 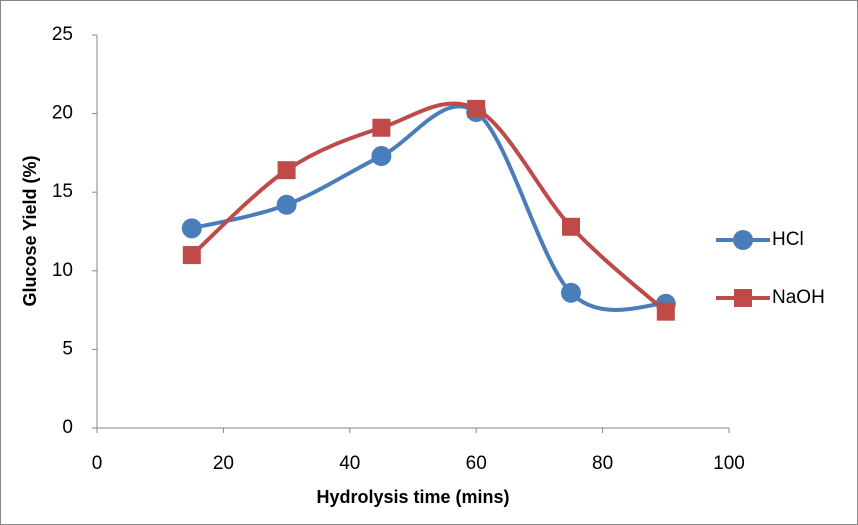 I want to click on x-tick-label: 40, so click(x=349, y=463).